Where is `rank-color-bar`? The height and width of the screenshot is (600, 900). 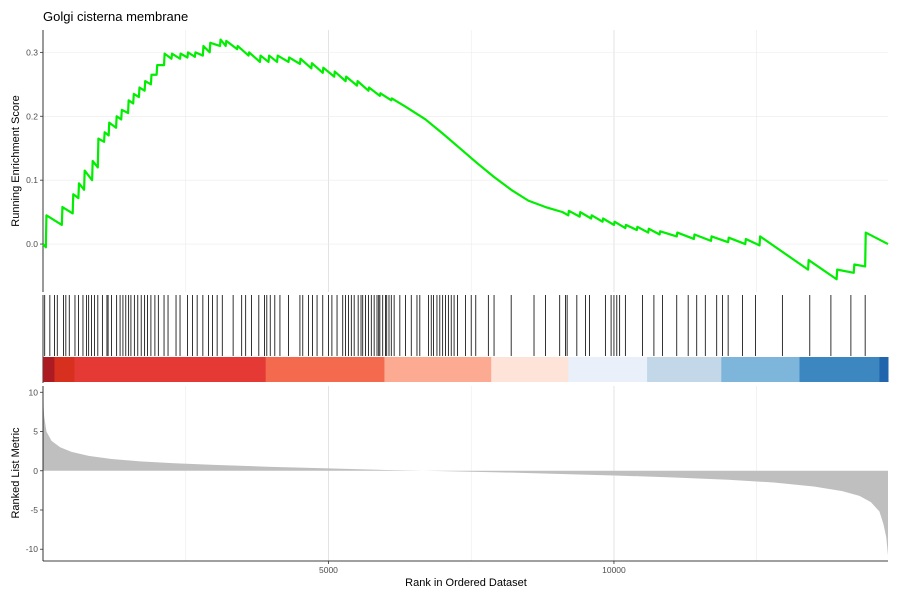
rank-color-bar is located at coordinates (466, 369).